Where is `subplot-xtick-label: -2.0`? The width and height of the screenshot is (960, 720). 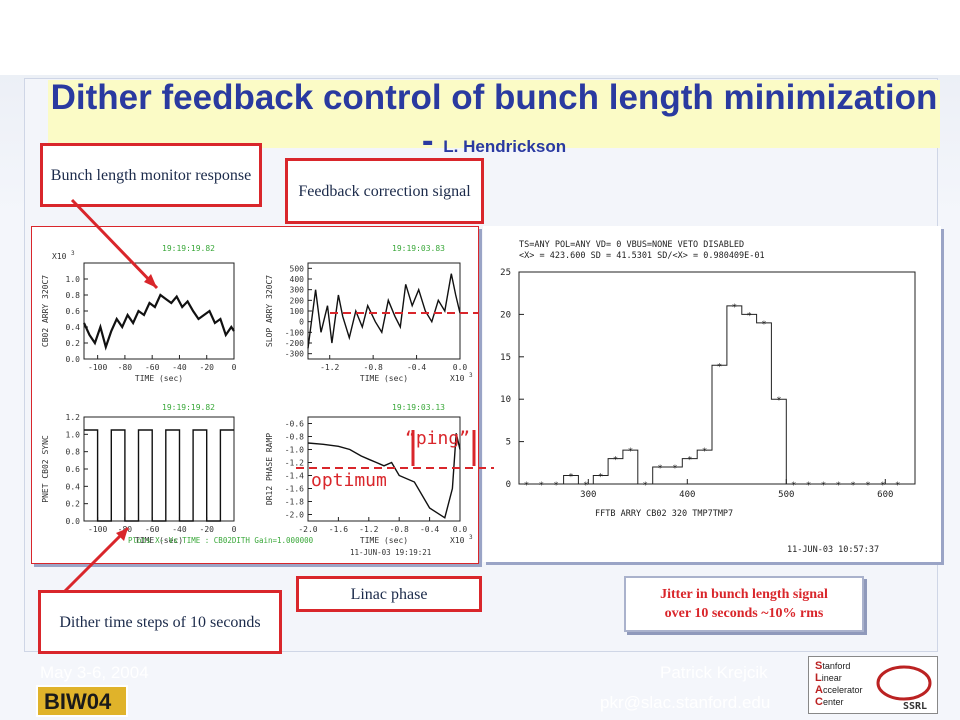 subplot-xtick-label: -2.0 is located at coordinates (307, 529).